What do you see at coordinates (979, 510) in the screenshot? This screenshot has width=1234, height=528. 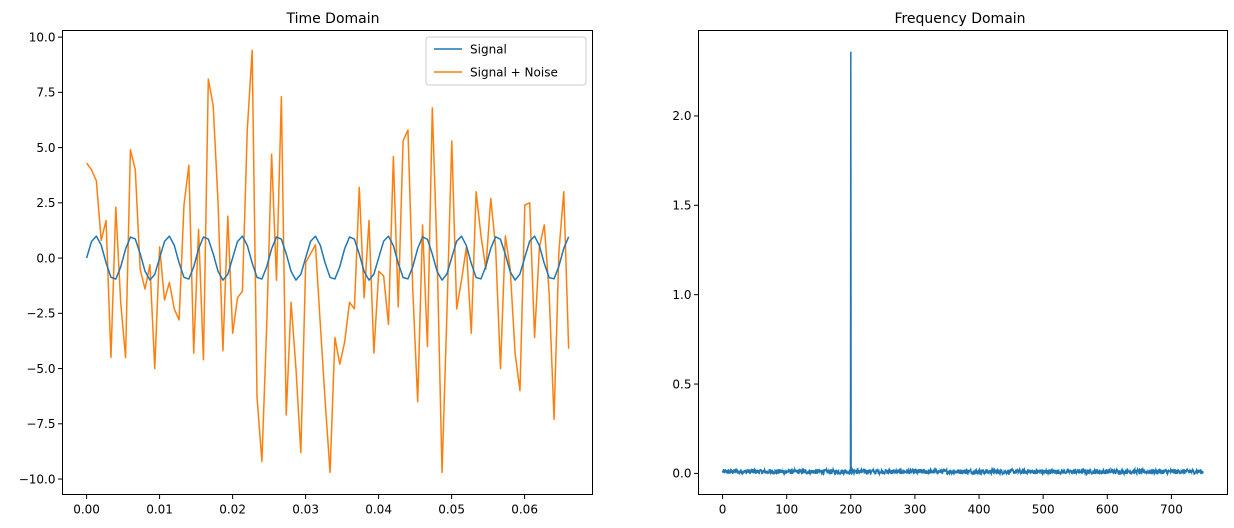 I see `frequency-domain-x-tick-label: 400` at bounding box center [979, 510].